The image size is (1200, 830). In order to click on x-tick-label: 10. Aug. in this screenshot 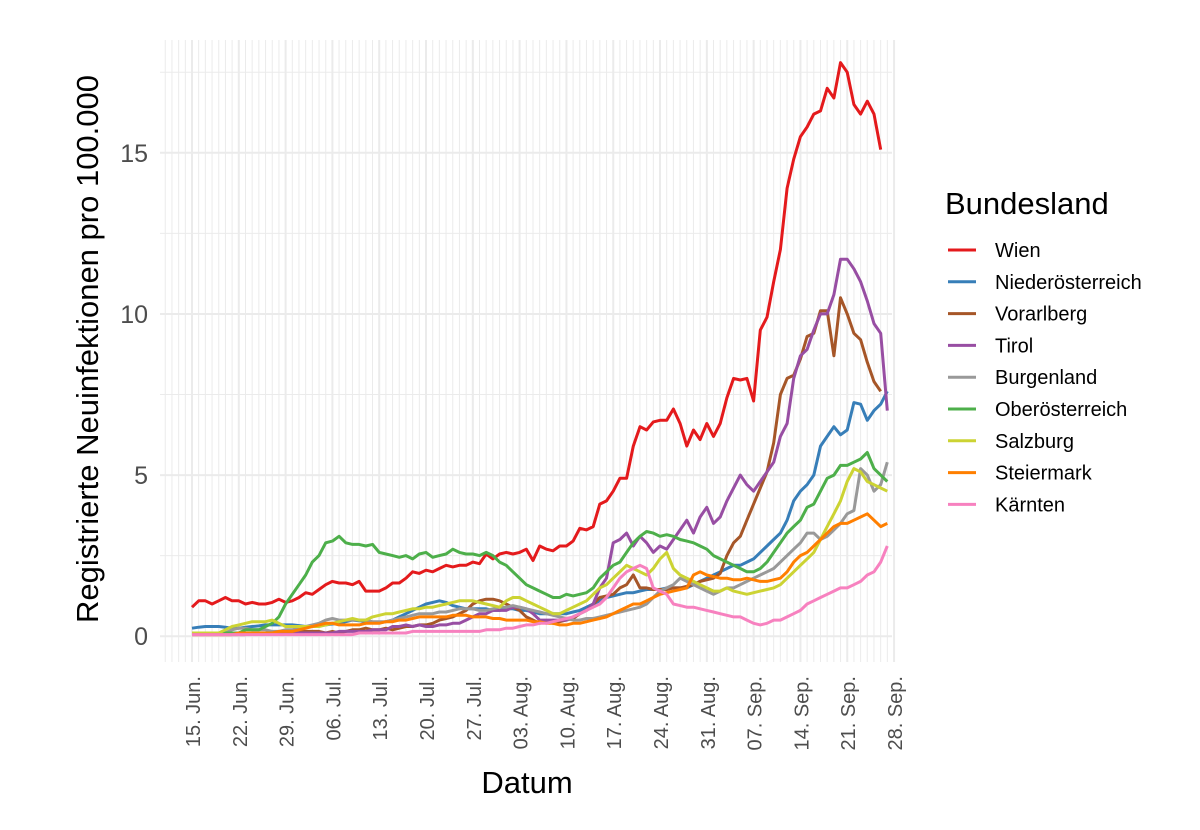, I will do `click(568, 712)`.